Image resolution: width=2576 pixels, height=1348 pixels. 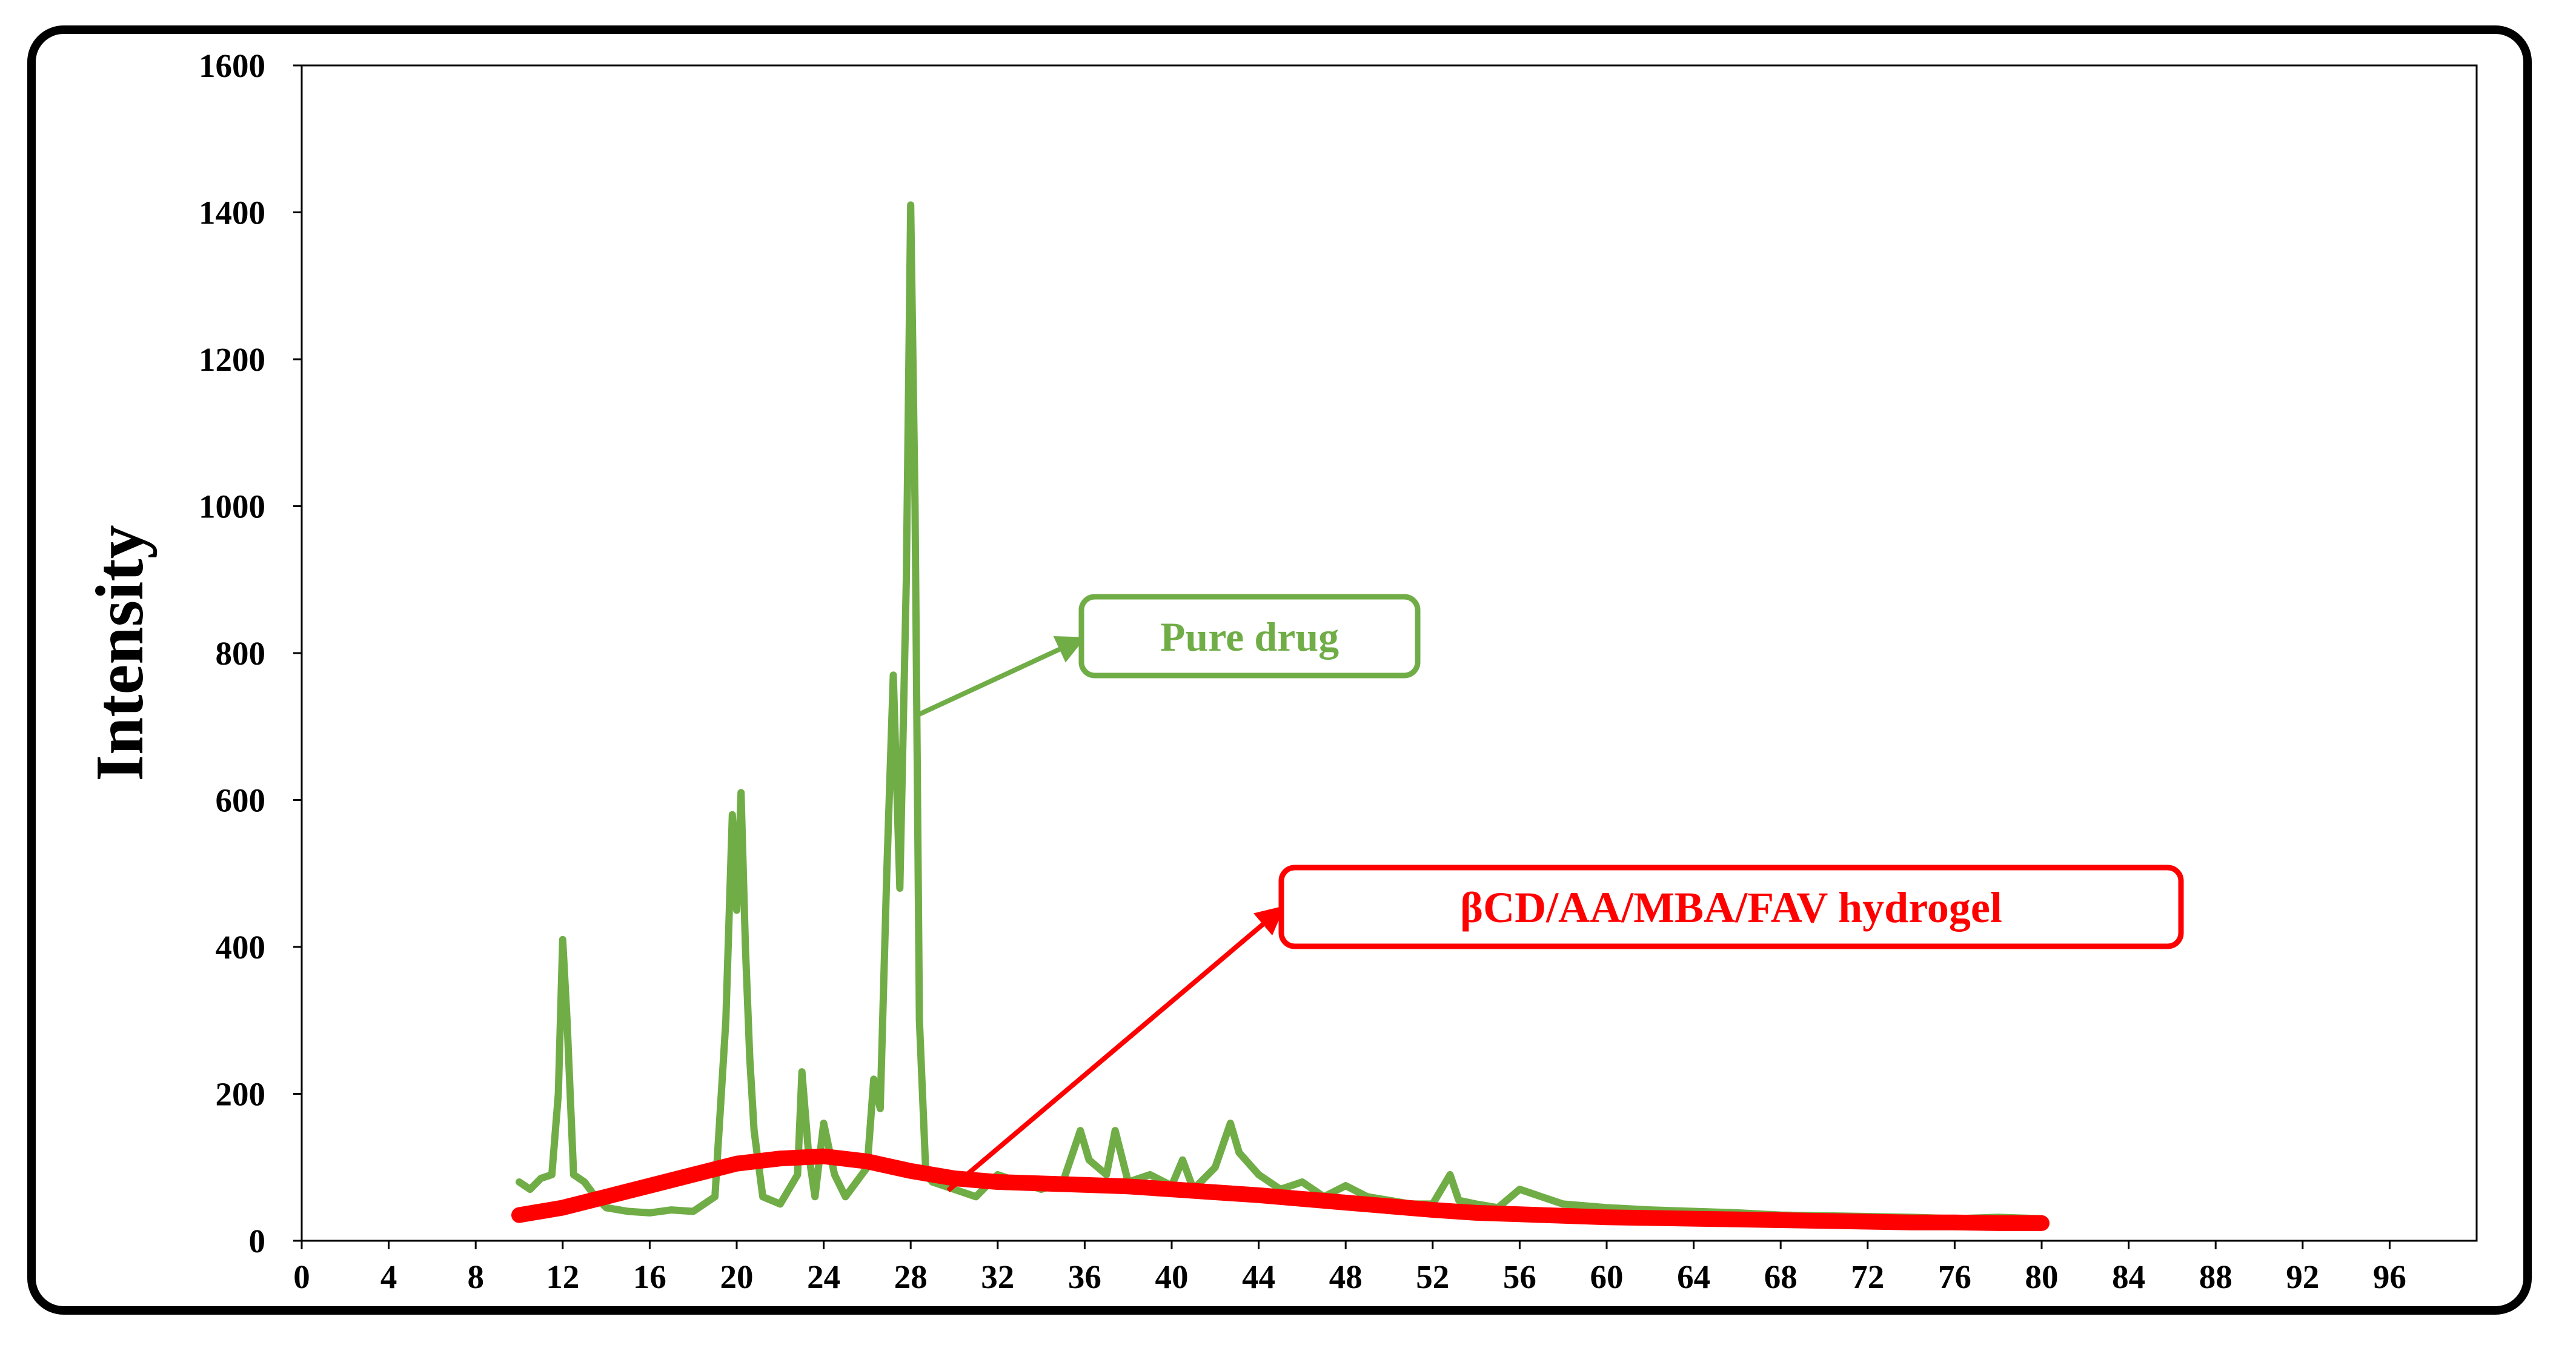 I want to click on x-tick-label: 96, so click(x=2389, y=1277).